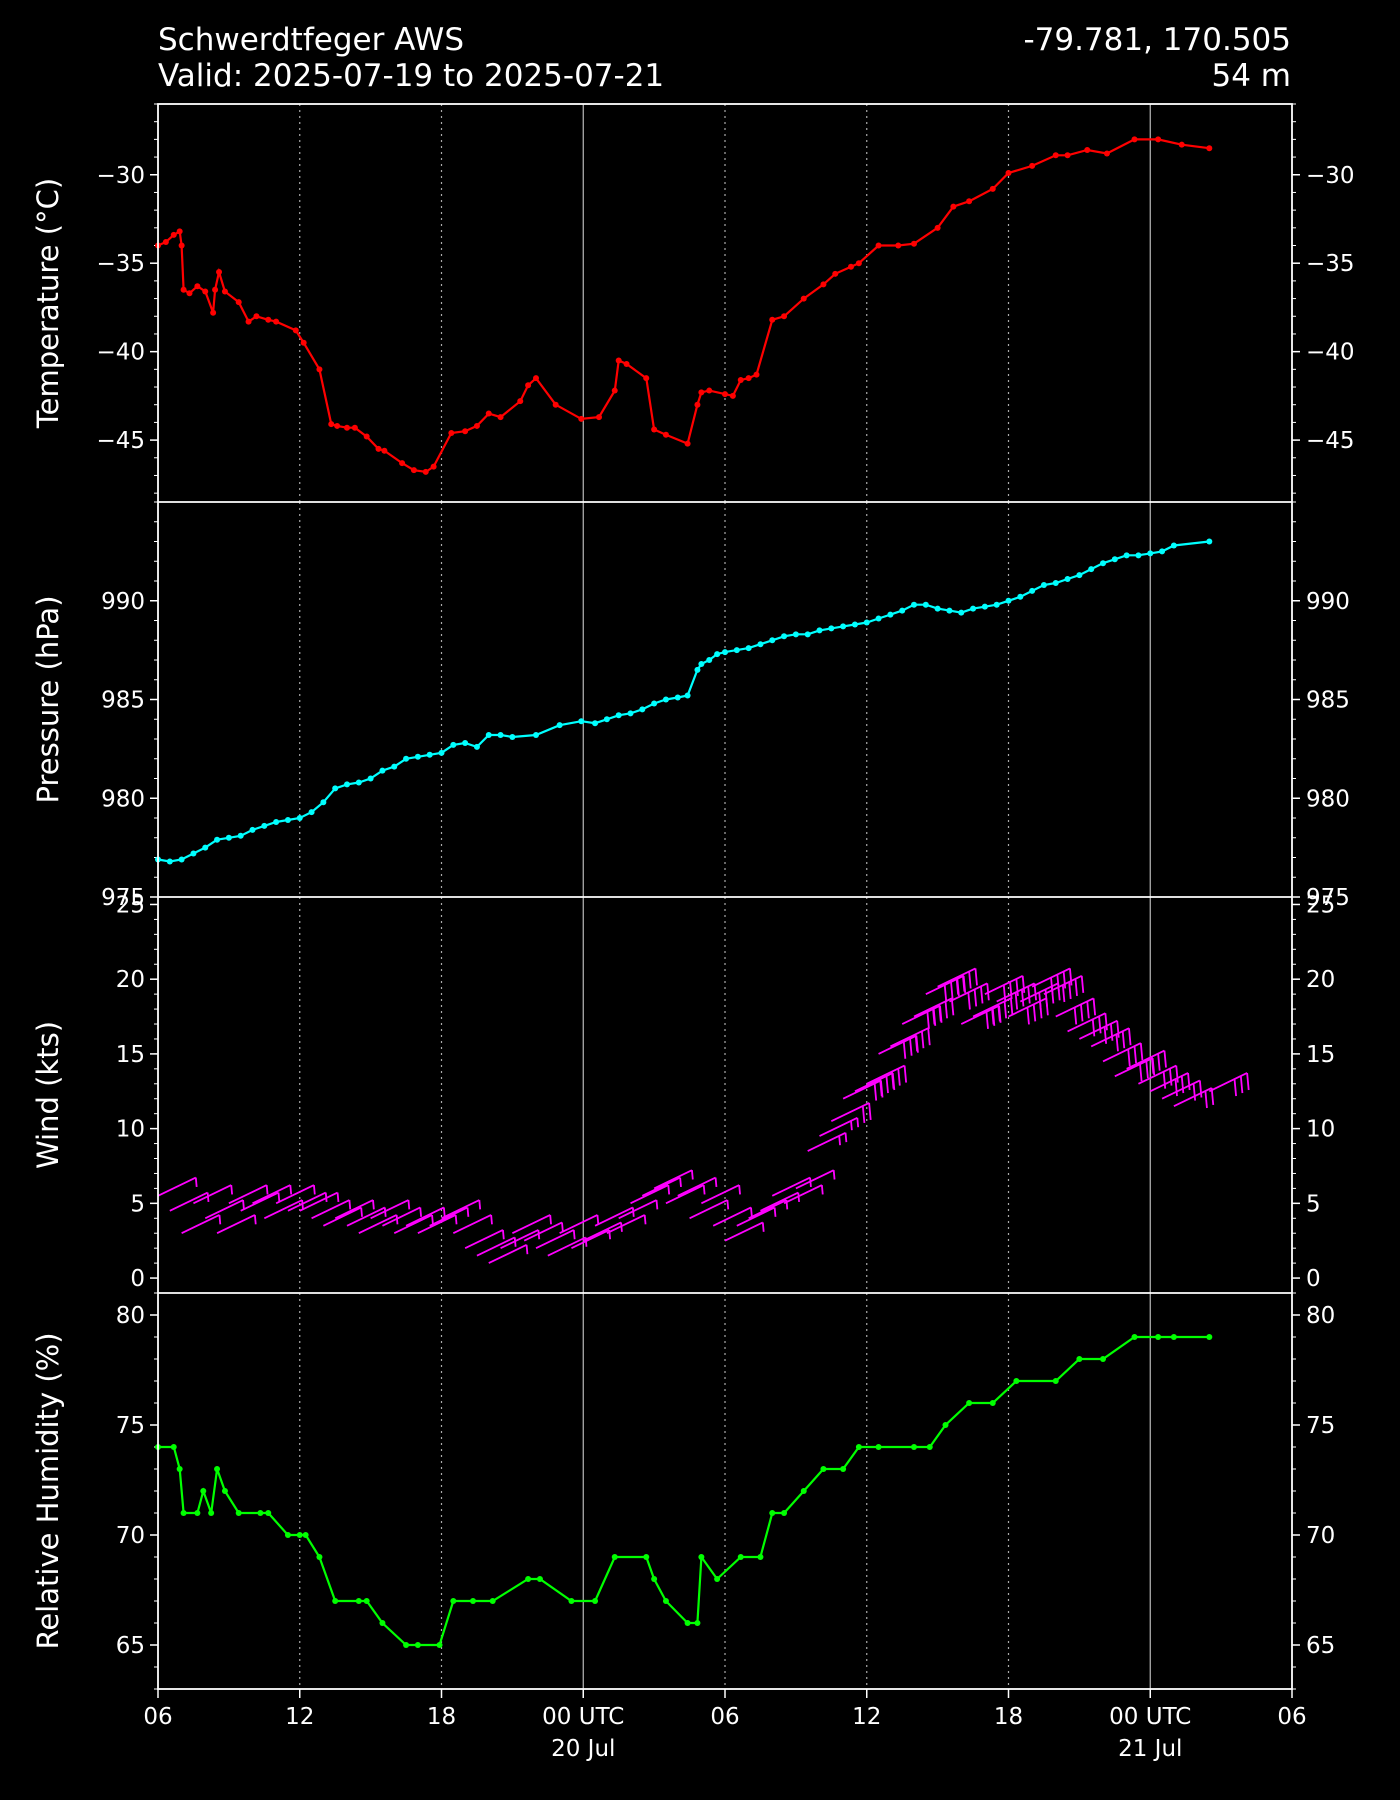 Image resolution: width=1400 pixels, height=1800 pixels. What do you see at coordinates (120, 441) in the screenshot?
I see `y-tick-label: −45` at bounding box center [120, 441].